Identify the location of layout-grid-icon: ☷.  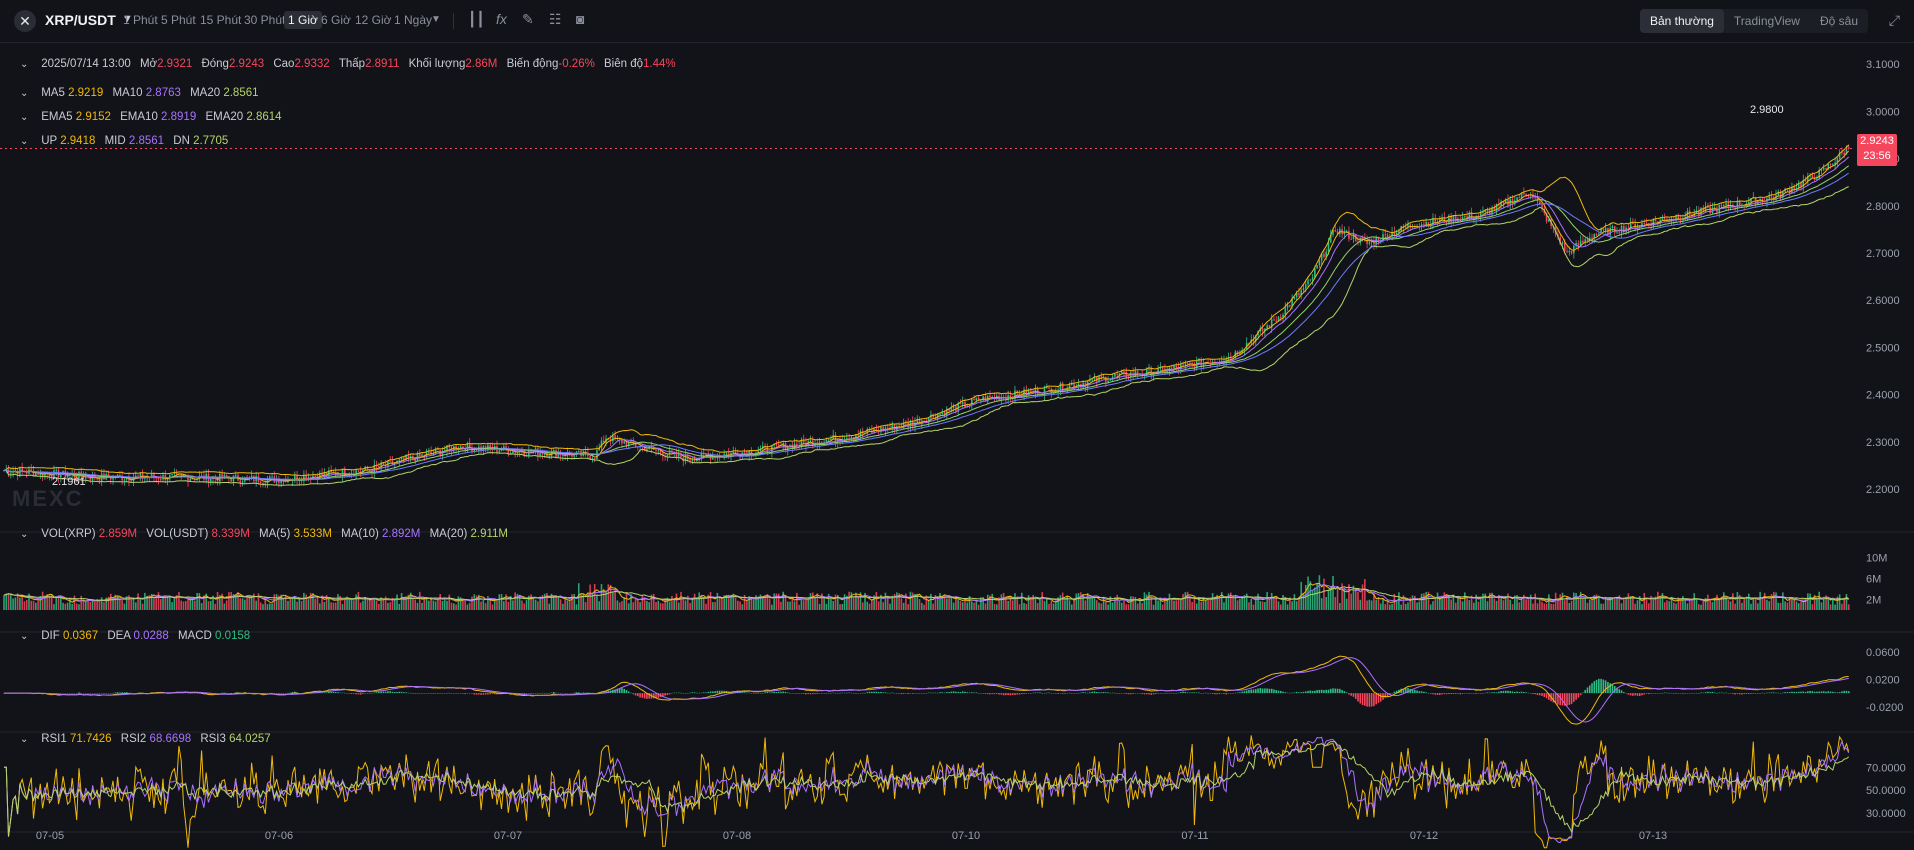
(555, 19).